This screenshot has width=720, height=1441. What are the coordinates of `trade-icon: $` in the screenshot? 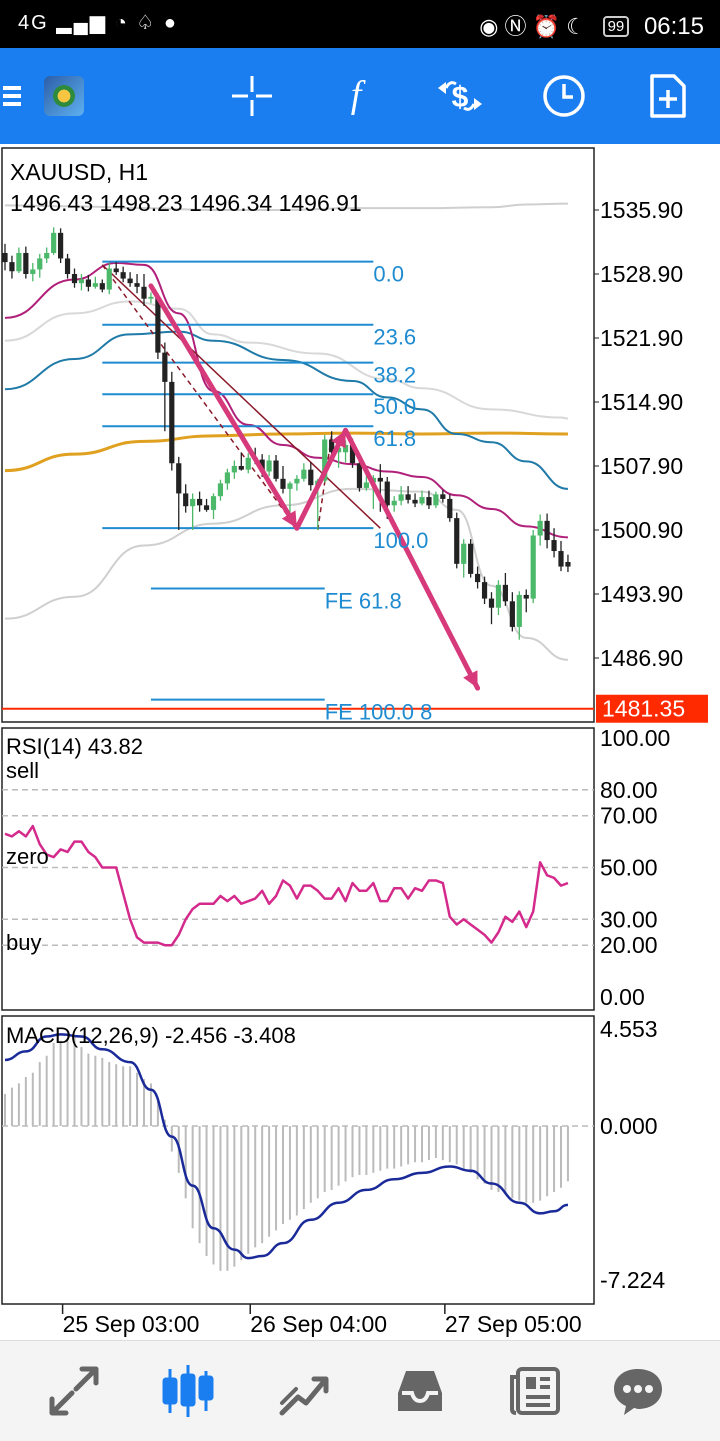 It's located at (460, 96).